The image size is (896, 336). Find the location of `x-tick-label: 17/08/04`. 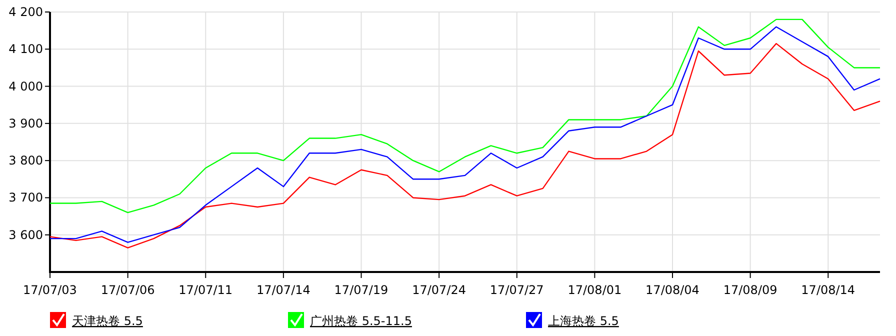

x-tick-label: 17/08/04 is located at coordinates (673, 290).